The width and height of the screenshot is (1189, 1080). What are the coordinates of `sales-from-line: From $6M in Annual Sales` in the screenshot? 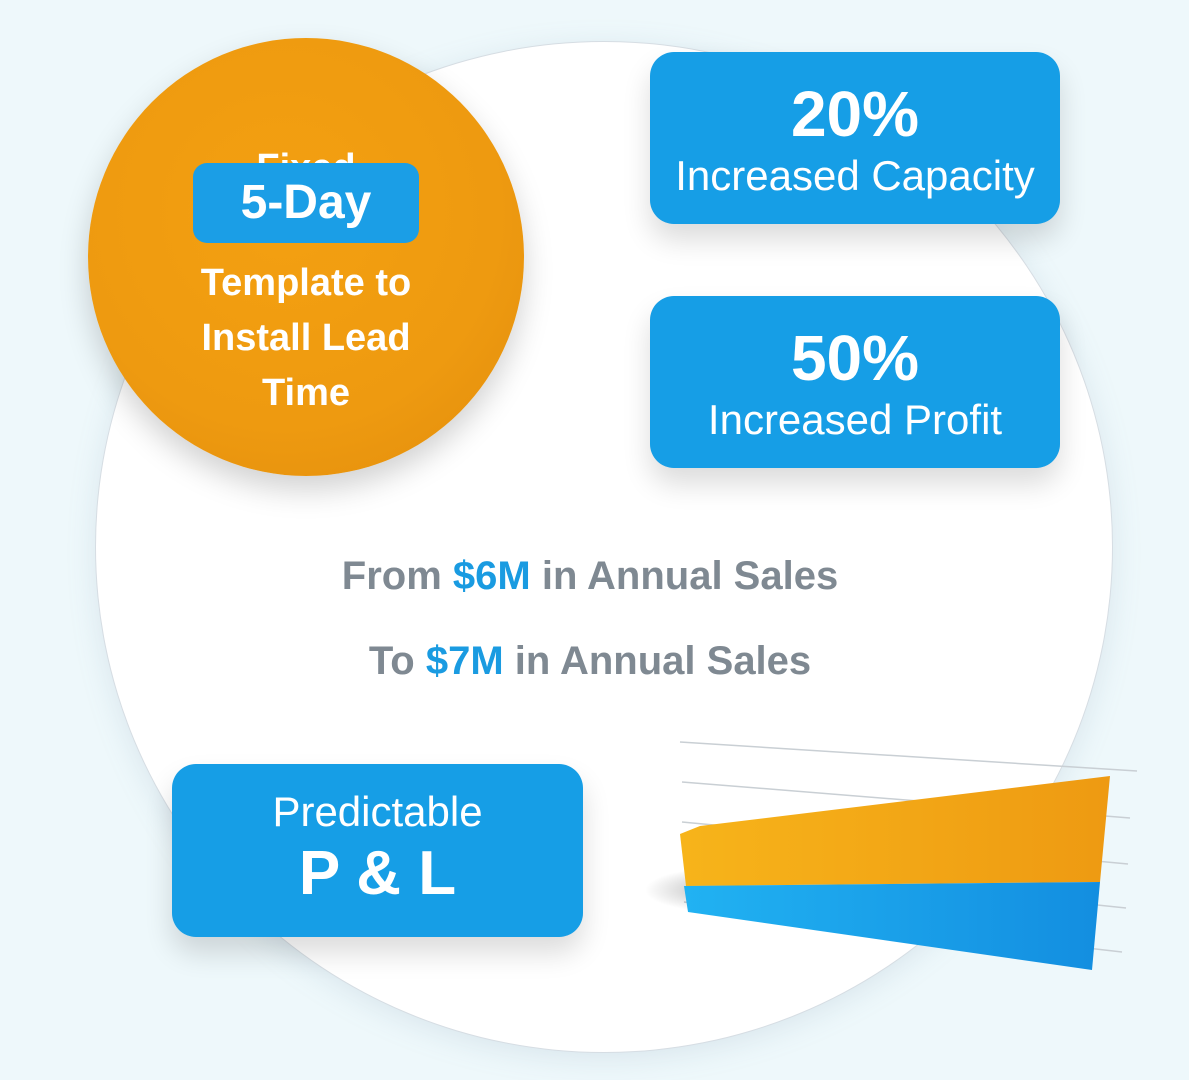 It's located at (590, 576).